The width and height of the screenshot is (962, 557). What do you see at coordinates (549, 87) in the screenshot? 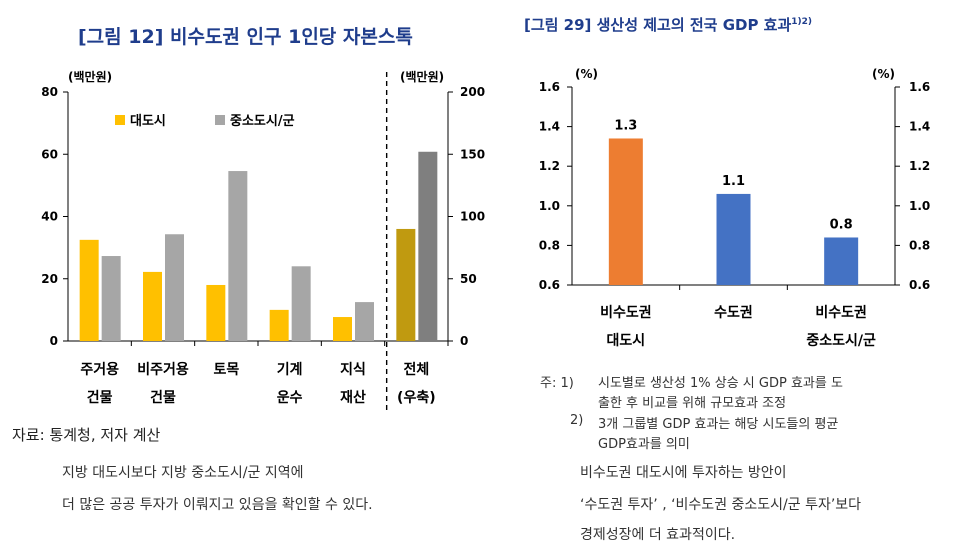
I see `y-tick-label-left: 1.6` at bounding box center [549, 87].